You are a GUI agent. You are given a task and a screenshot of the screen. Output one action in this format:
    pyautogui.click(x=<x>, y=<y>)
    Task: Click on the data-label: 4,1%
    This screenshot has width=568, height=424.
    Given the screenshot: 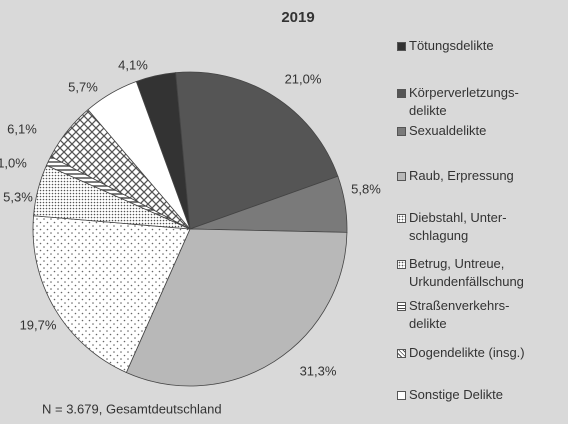 What is the action you would take?
    pyautogui.click(x=133, y=64)
    